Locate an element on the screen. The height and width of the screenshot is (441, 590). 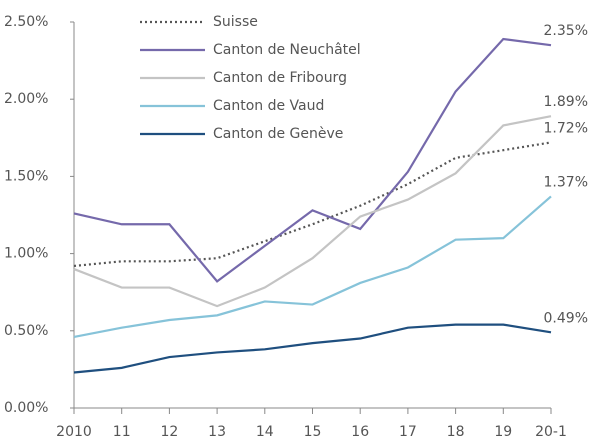
legend-label: Suisse is located at coordinates (235, 22).